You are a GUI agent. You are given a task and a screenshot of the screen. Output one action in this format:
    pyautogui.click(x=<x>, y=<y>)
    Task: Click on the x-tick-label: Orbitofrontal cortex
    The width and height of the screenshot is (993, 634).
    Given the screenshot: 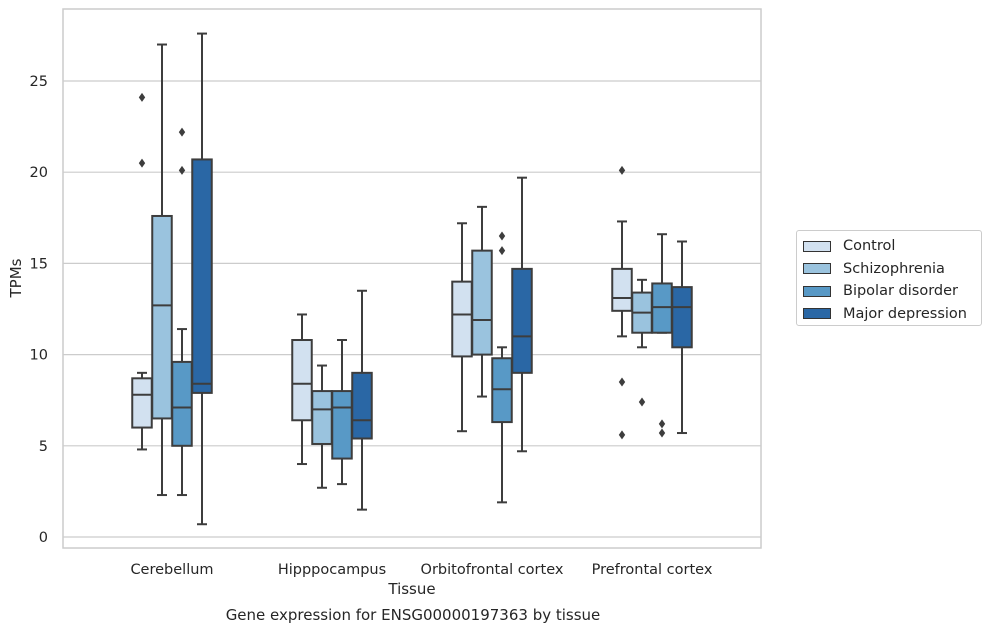 What is the action you would take?
    pyautogui.click(x=492, y=570)
    